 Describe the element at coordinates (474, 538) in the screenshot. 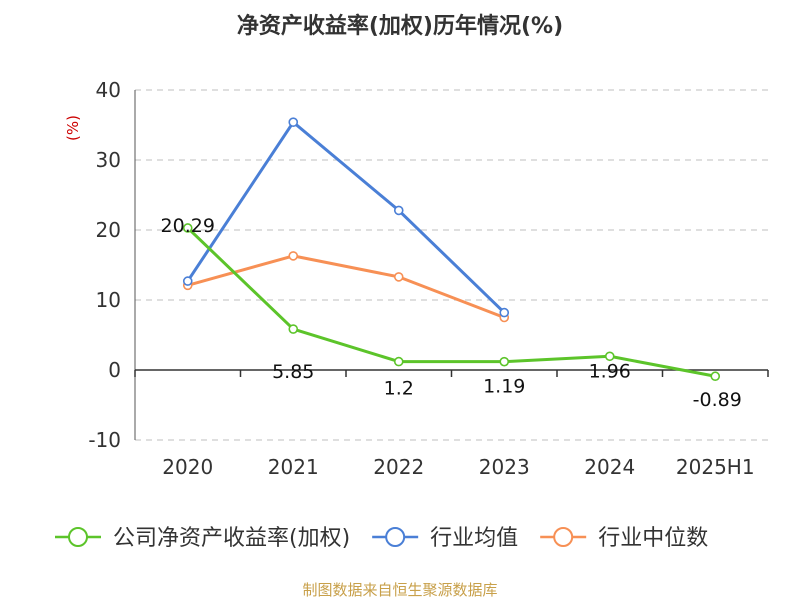

I see `legend-label: 行业均值` at that location.